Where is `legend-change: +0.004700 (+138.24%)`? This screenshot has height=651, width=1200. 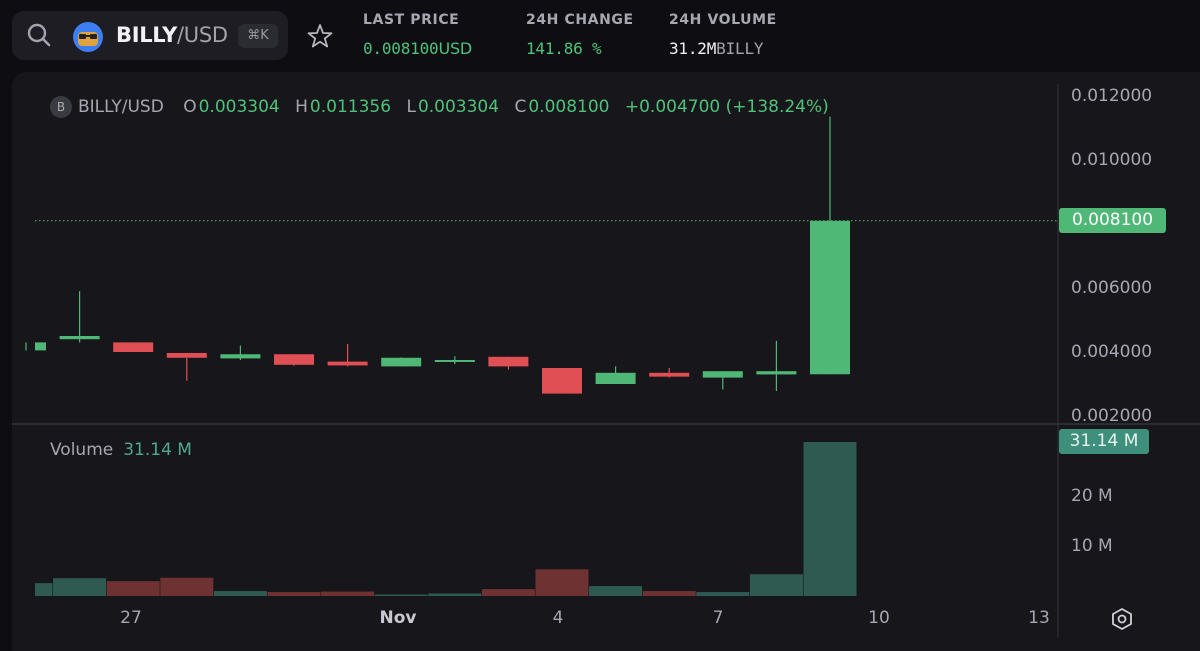 legend-change: +0.004700 (+138.24%) is located at coordinates (726, 107).